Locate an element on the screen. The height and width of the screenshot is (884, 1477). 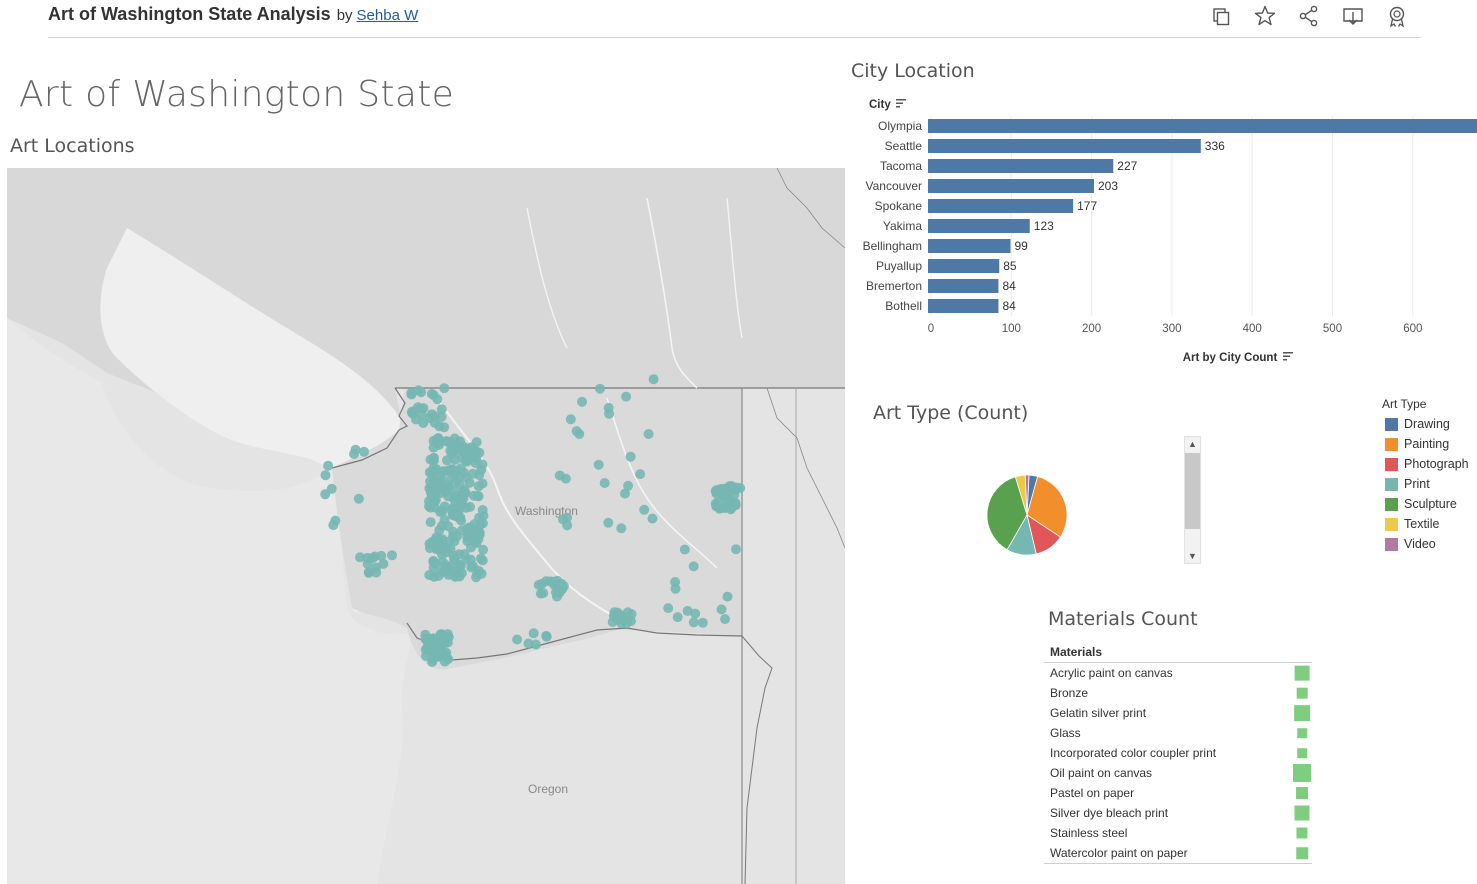
pie-slice-painting is located at coordinates (1047, 506).